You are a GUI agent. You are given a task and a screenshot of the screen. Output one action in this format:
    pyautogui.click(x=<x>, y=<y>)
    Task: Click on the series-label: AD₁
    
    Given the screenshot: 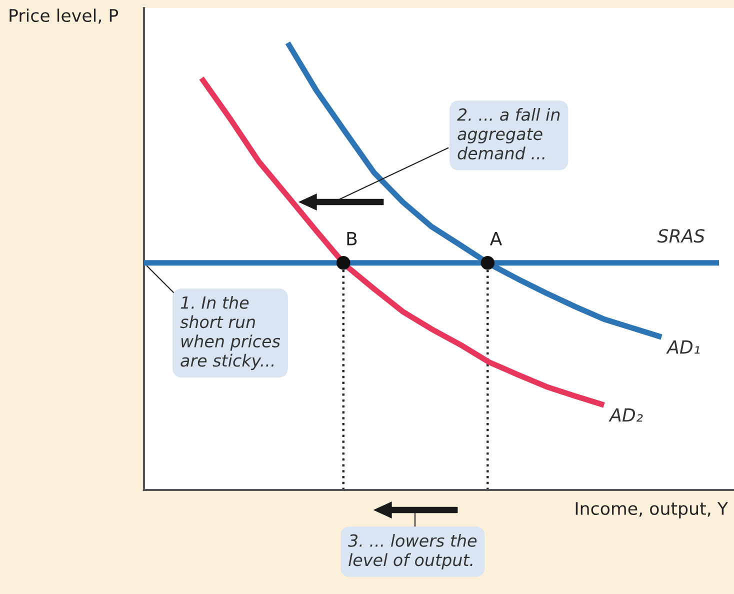 What is the action you would take?
    pyautogui.click(x=683, y=347)
    